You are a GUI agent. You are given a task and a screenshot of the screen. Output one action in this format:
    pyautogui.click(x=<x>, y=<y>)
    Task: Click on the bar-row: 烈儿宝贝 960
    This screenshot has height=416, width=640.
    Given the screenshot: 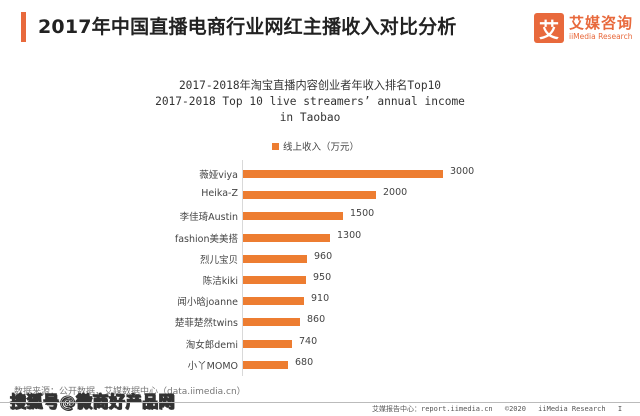 What is the action you would take?
    pyautogui.click(x=320, y=258)
    